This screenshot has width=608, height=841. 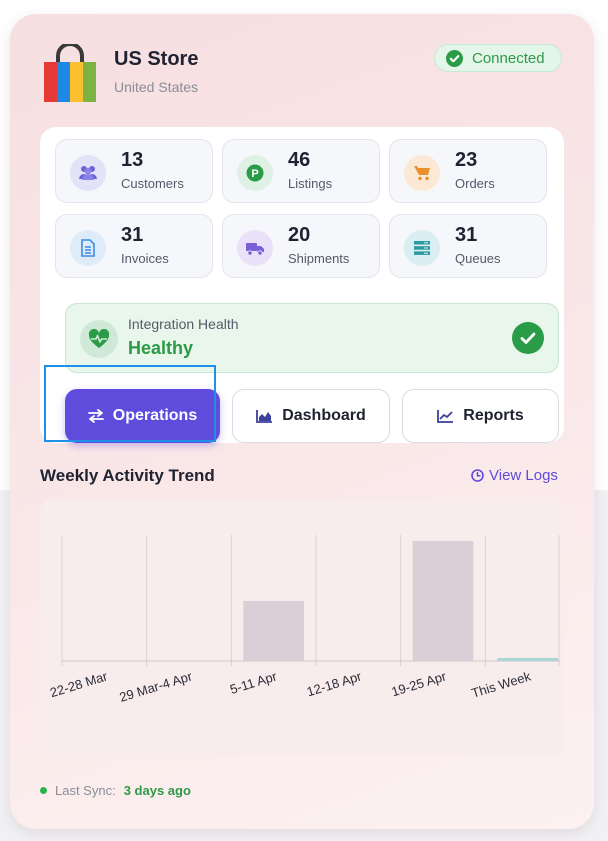 What do you see at coordinates (466, 160) in the screenshot?
I see `orders-count: 23` at bounding box center [466, 160].